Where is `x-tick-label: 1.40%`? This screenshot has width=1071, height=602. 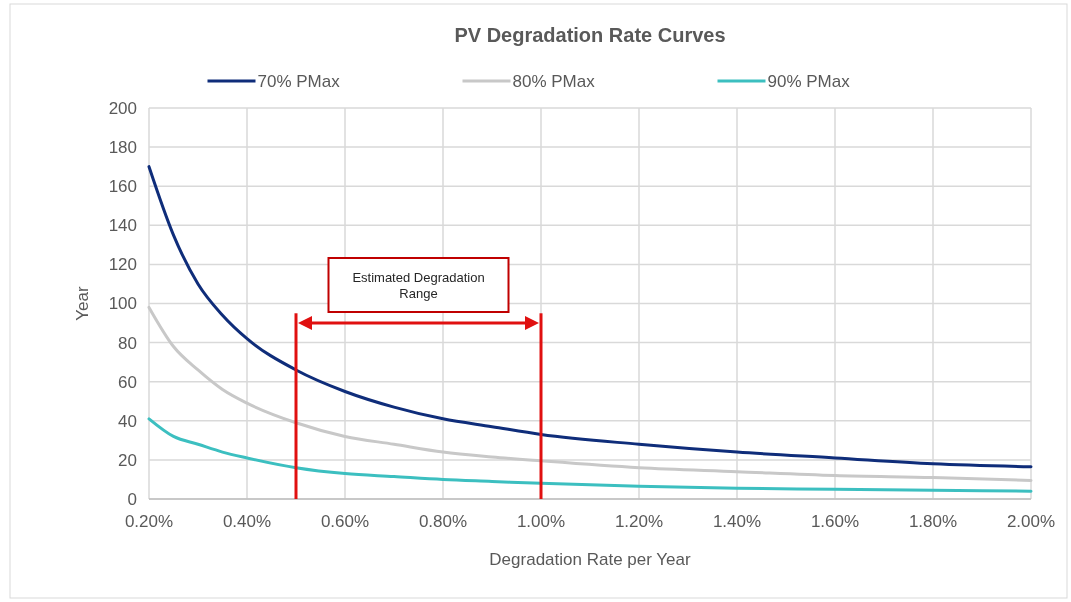 x-tick-label: 1.40% is located at coordinates (737, 521).